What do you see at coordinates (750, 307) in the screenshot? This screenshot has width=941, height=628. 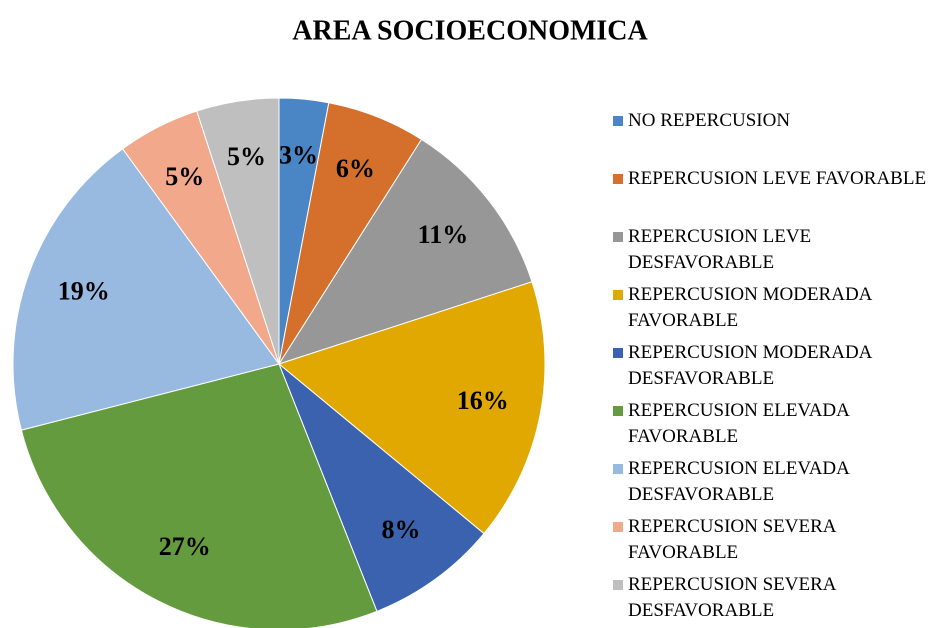 I see `legend-label: REPERCUSION MODERADA FAVORABLE` at bounding box center [750, 307].